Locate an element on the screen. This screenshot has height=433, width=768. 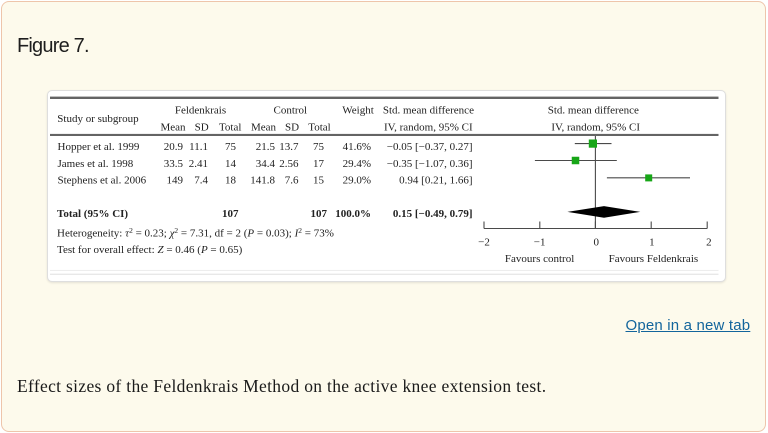
svg-text: 2.41 is located at coordinates (198, 164).